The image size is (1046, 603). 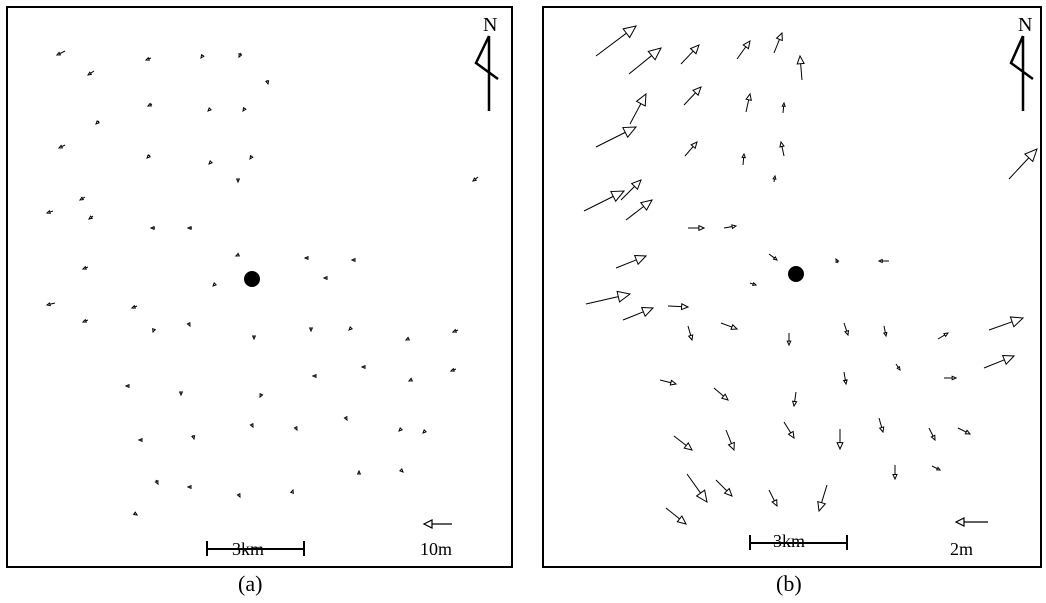 What do you see at coordinates (436, 549) in the screenshot?
I see `reference-vector-label: 10m` at bounding box center [436, 549].